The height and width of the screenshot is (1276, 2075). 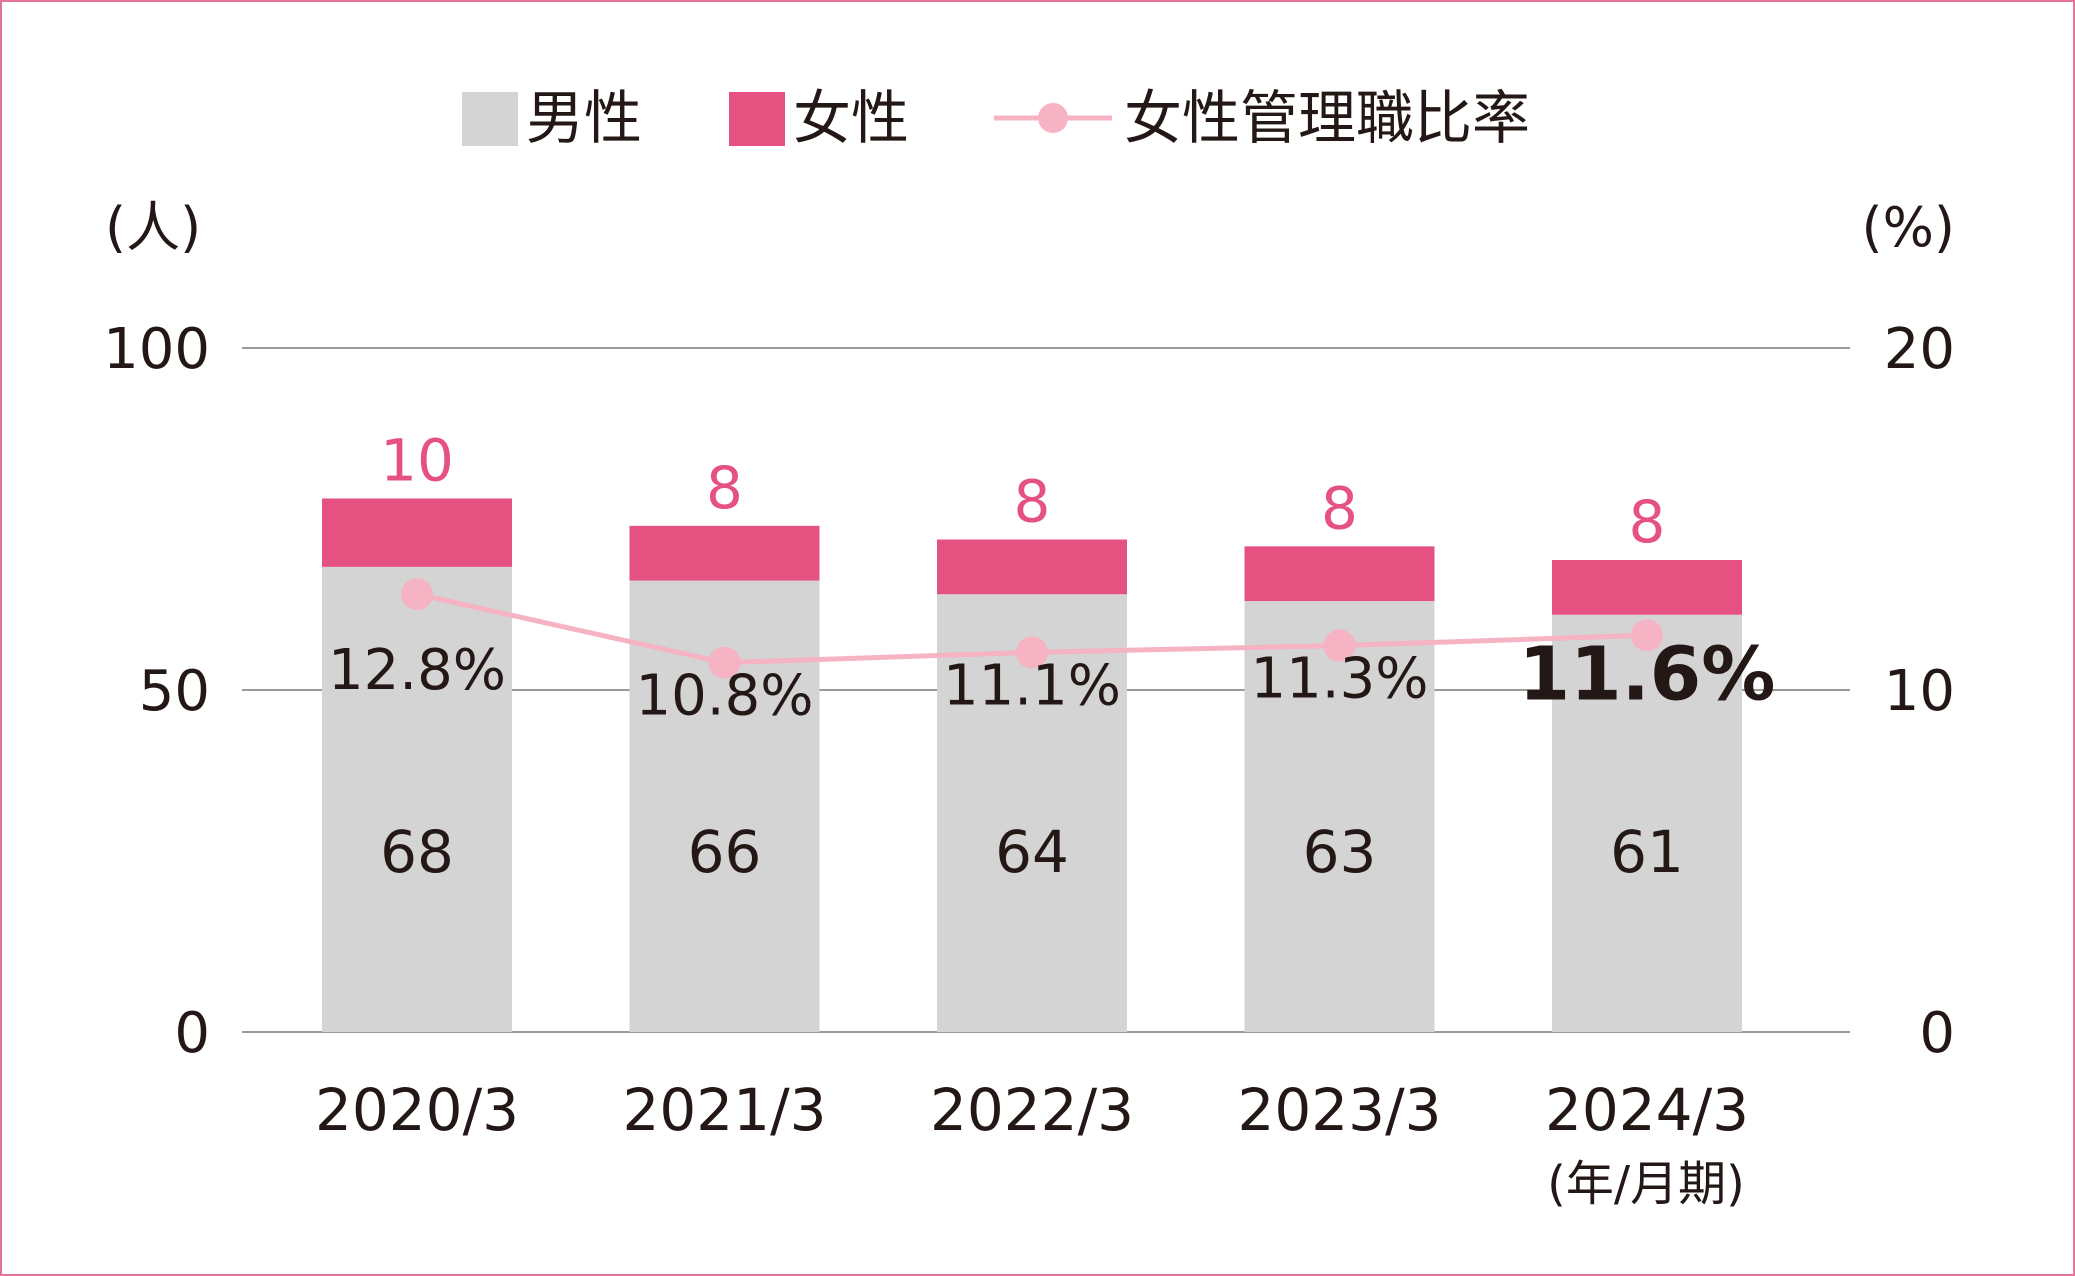 I want to click on legend: 男性 女性 女性管理職比率, so click(x=996, y=118).